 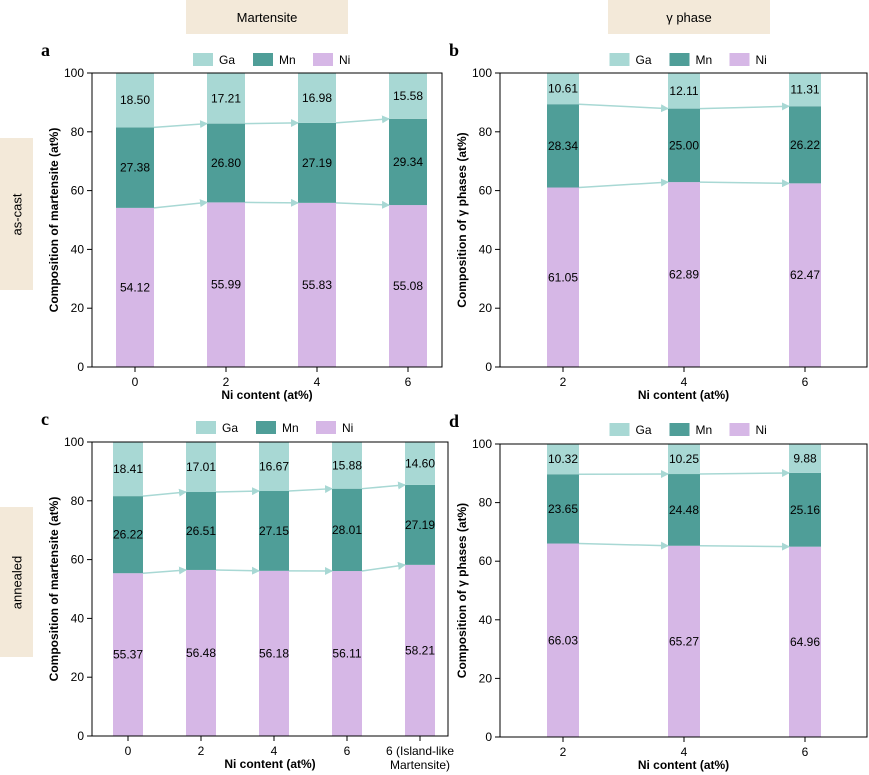 What do you see at coordinates (78, 618) in the screenshot?
I see `y-tick-label-c-2: 40` at bounding box center [78, 618].